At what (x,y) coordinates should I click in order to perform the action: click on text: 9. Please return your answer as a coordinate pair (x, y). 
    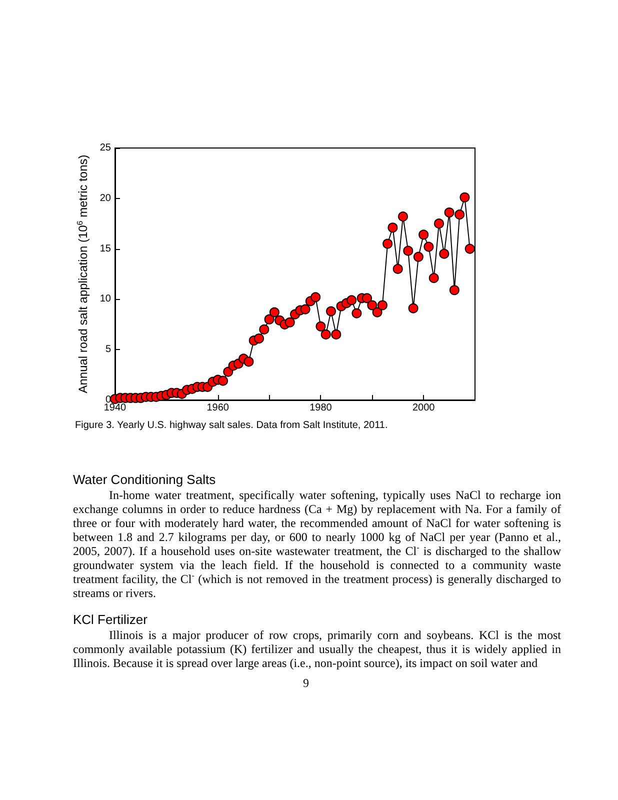
    Looking at the image, I should click on (306, 683).